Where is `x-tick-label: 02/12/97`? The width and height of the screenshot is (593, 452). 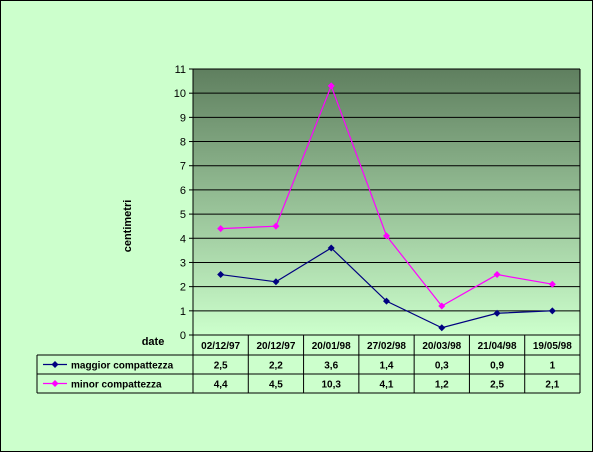 x-tick-label: 02/12/97 is located at coordinates (220, 346).